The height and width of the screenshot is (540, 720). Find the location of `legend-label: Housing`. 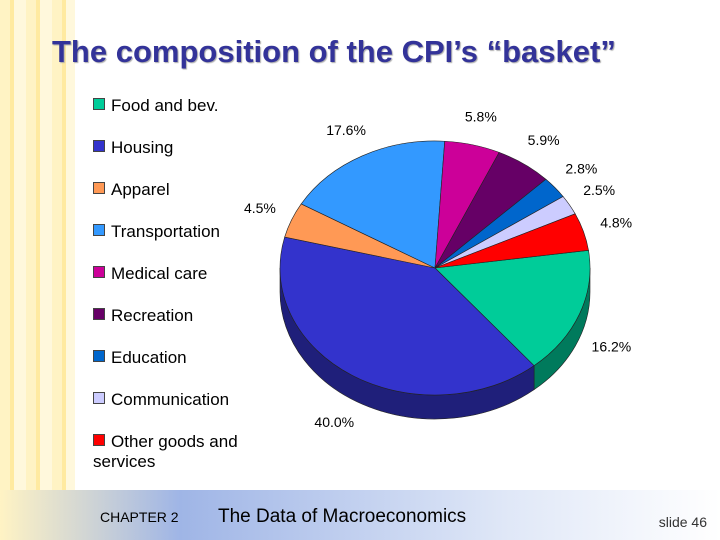

legend-label: Housing is located at coordinates (142, 147).